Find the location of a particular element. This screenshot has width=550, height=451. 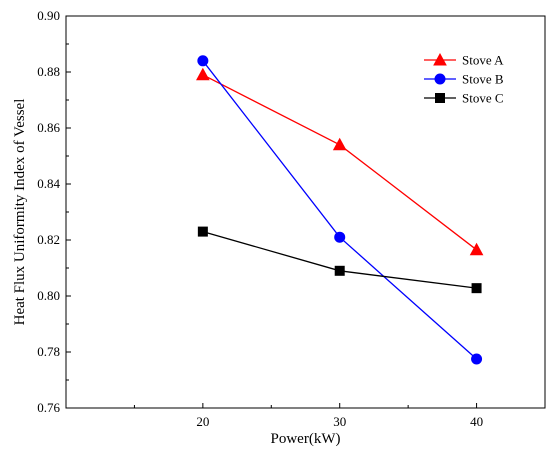

y-tick-label: 0.90 is located at coordinates (48, 15).